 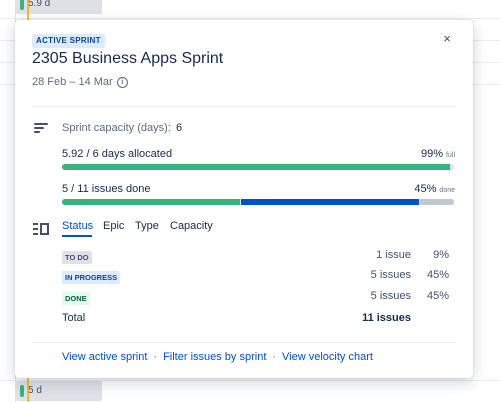 I want to click on total-count: 11 issues, so click(x=386, y=318).